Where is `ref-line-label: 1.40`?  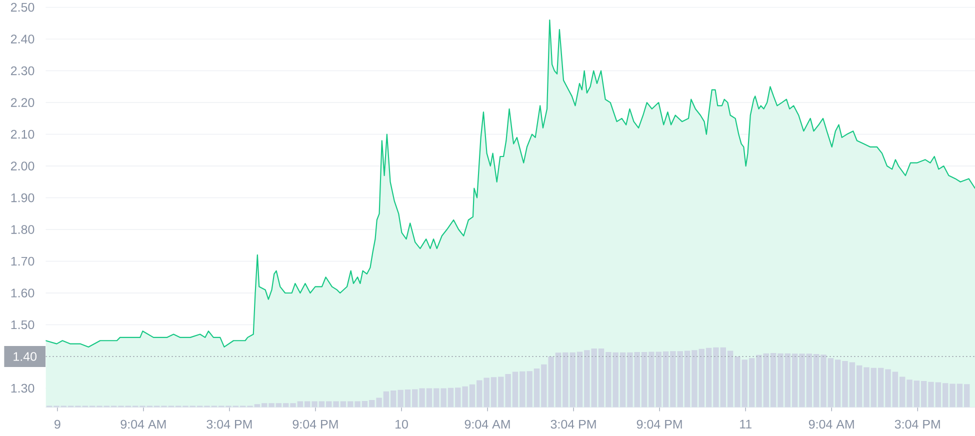
ref-line-label: 1.40 is located at coordinates (25, 356).